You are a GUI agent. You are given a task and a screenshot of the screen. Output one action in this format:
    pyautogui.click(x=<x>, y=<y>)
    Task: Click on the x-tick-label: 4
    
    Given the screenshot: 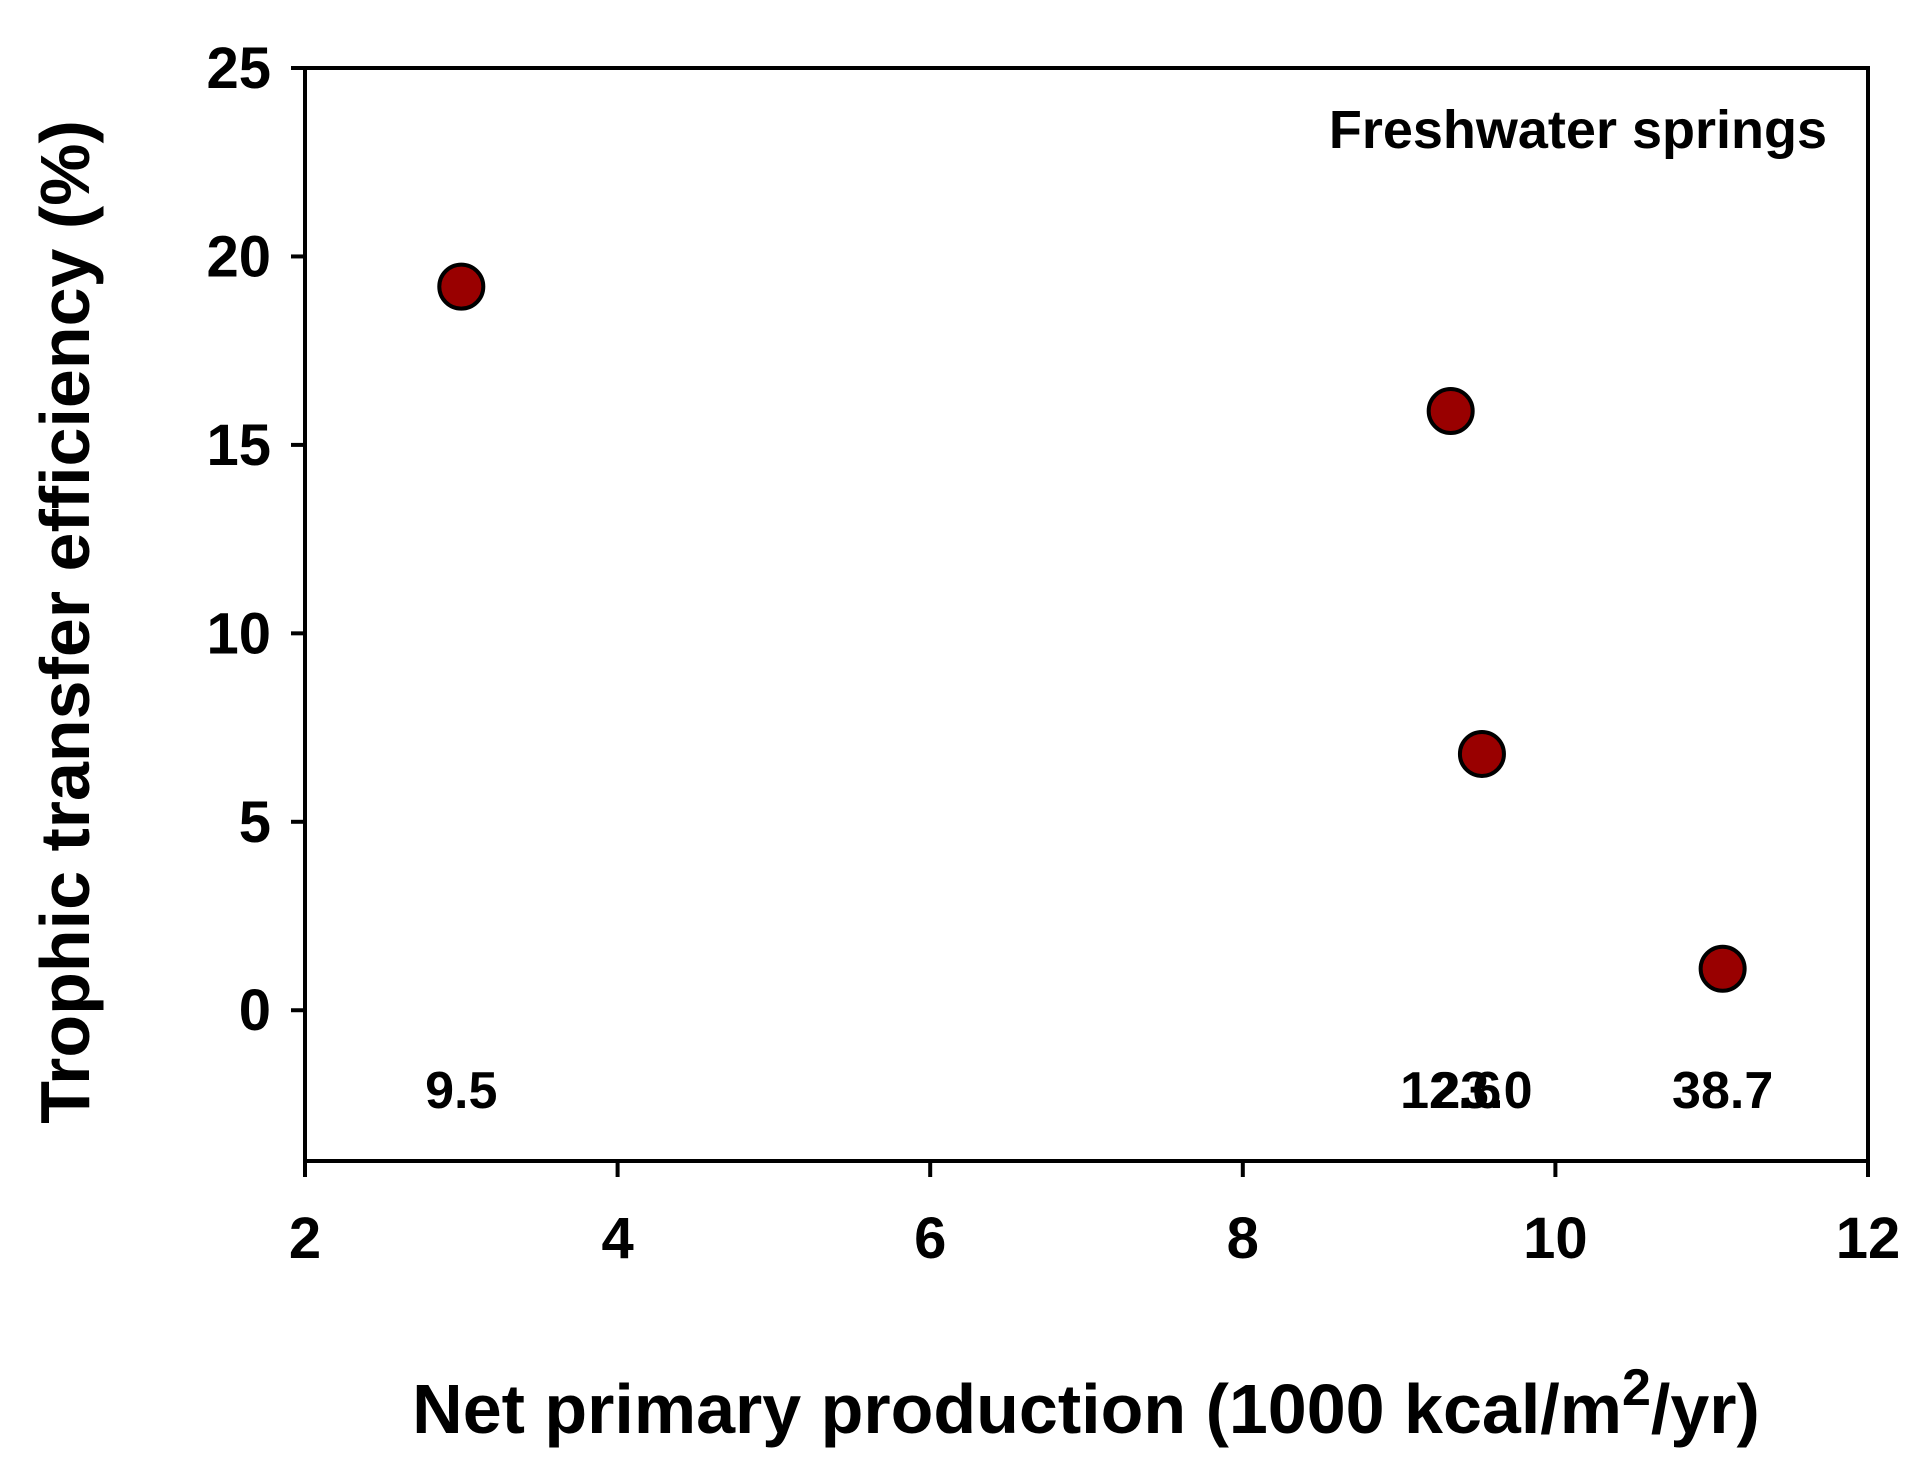 What is the action you would take?
    pyautogui.click(x=617, y=1238)
    